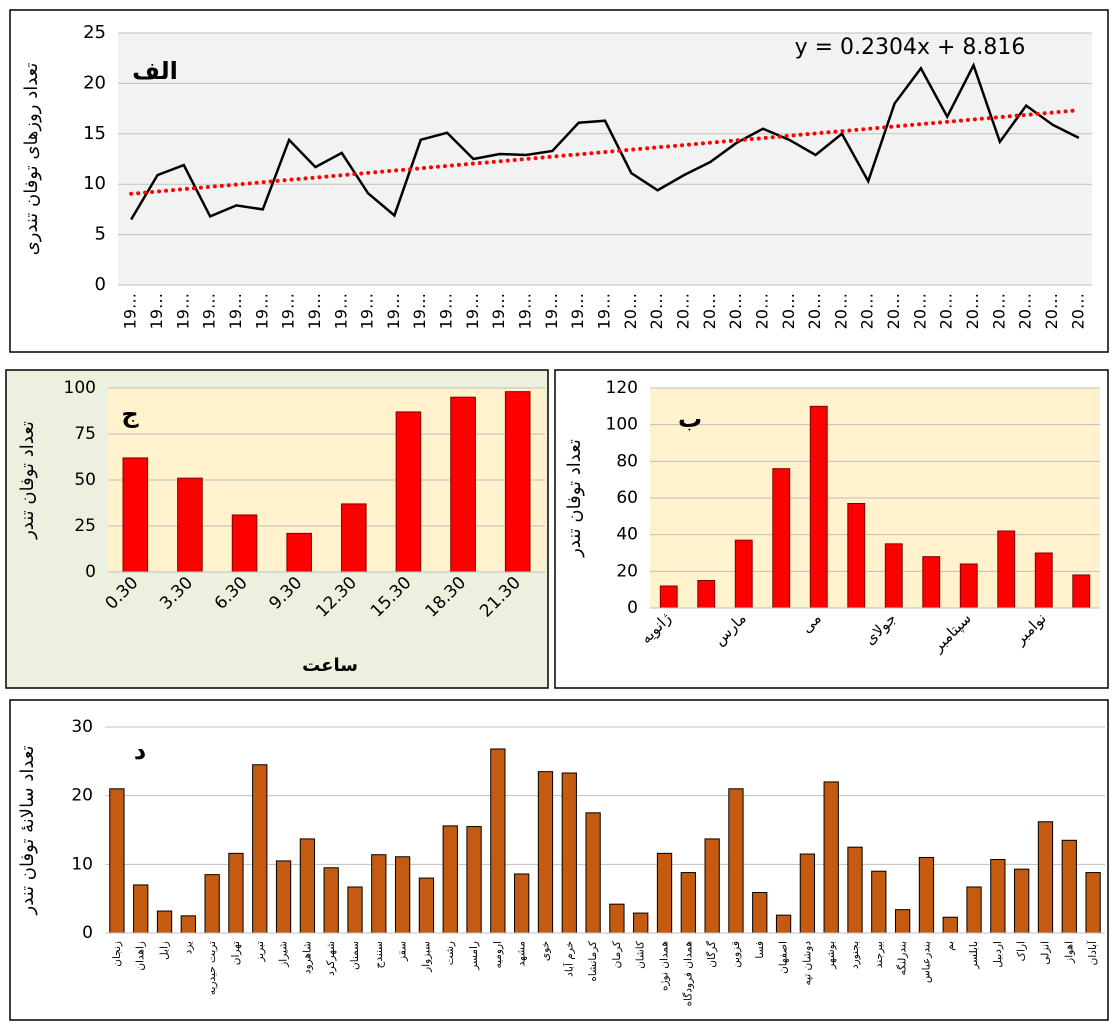 The height and width of the screenshot is (1026, 1111). What do you see at coordinates (355, 955) in the screenshot?
I see `x-tick-label: سمنان` at bounding box center [355, 955].